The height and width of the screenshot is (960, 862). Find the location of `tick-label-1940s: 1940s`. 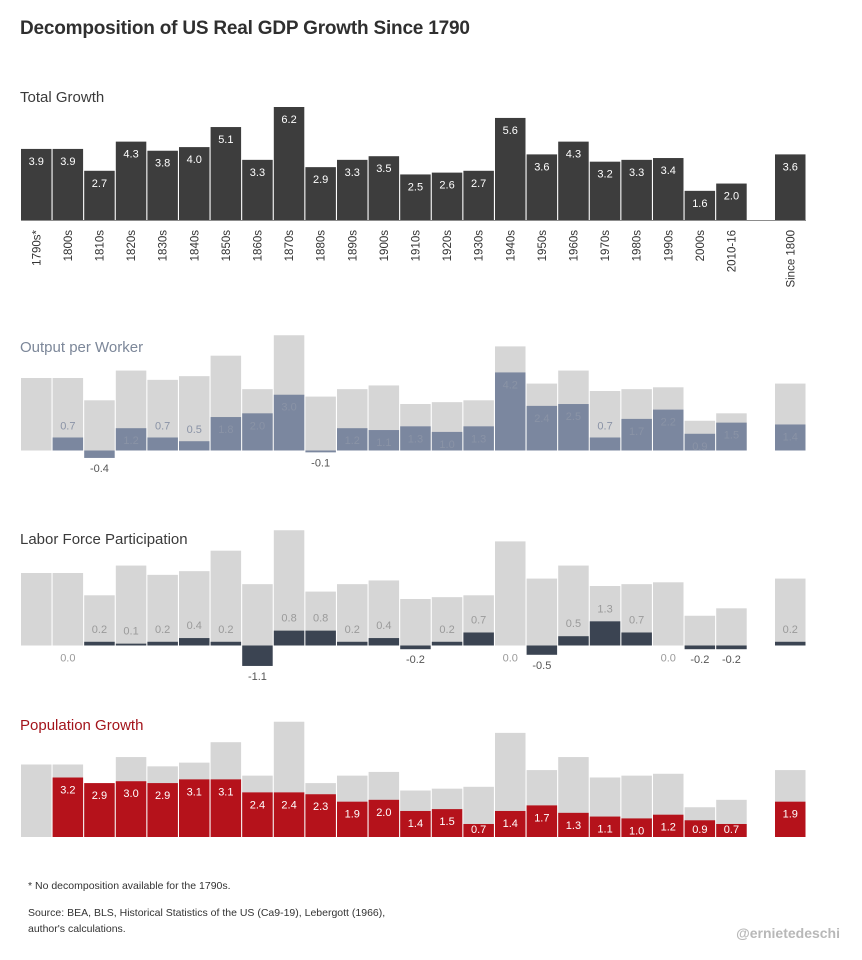

tick-label-1940s: 1940s is located at coordinates (511, 246).